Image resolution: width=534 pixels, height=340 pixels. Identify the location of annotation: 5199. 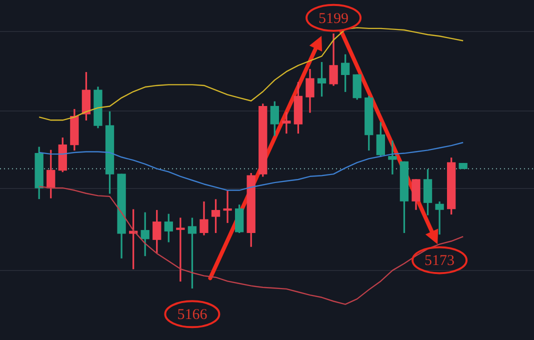
(333, 18).